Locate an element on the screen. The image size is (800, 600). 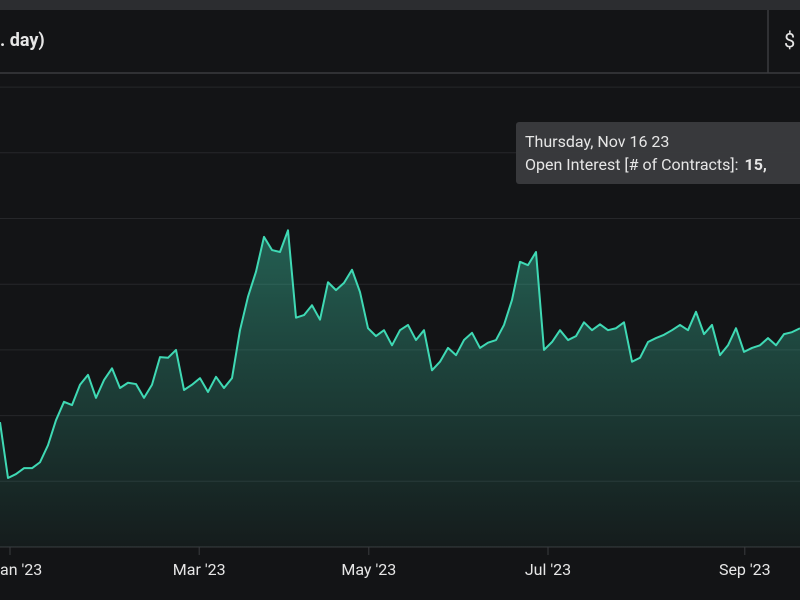
header-title: . day) is located at coordinates (22, 40).